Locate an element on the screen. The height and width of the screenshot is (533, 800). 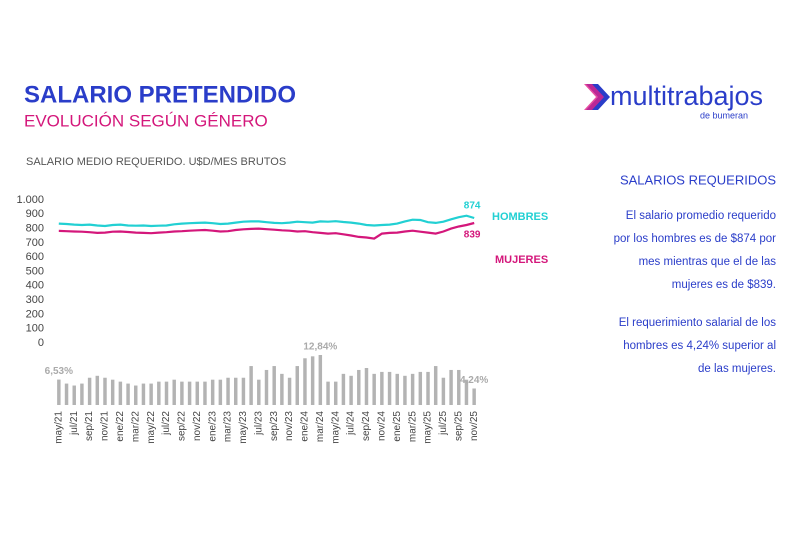
x-tick-label: may/23 is located at coordinates (243, 427).